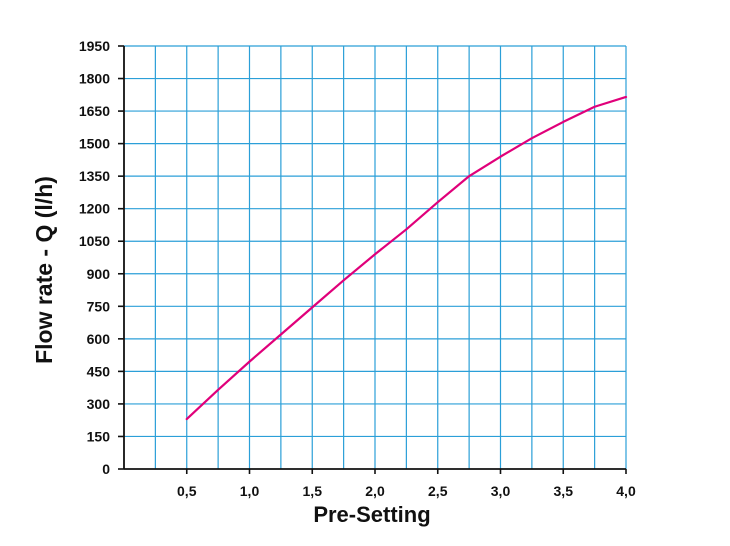 The height and width of the screenshot is (546, 730). I want to click on y-tick-label: 1350, so click(94, 176).